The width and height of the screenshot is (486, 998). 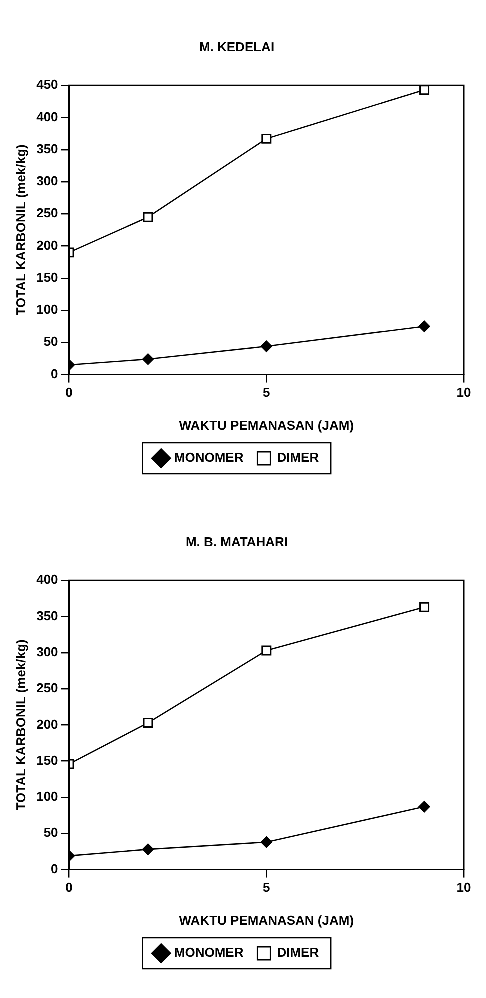 What do you see at coordinates (237, 46) in the screenshot?
I see `chart-title: M. KEDELAI` at bounding box center [237, 46].